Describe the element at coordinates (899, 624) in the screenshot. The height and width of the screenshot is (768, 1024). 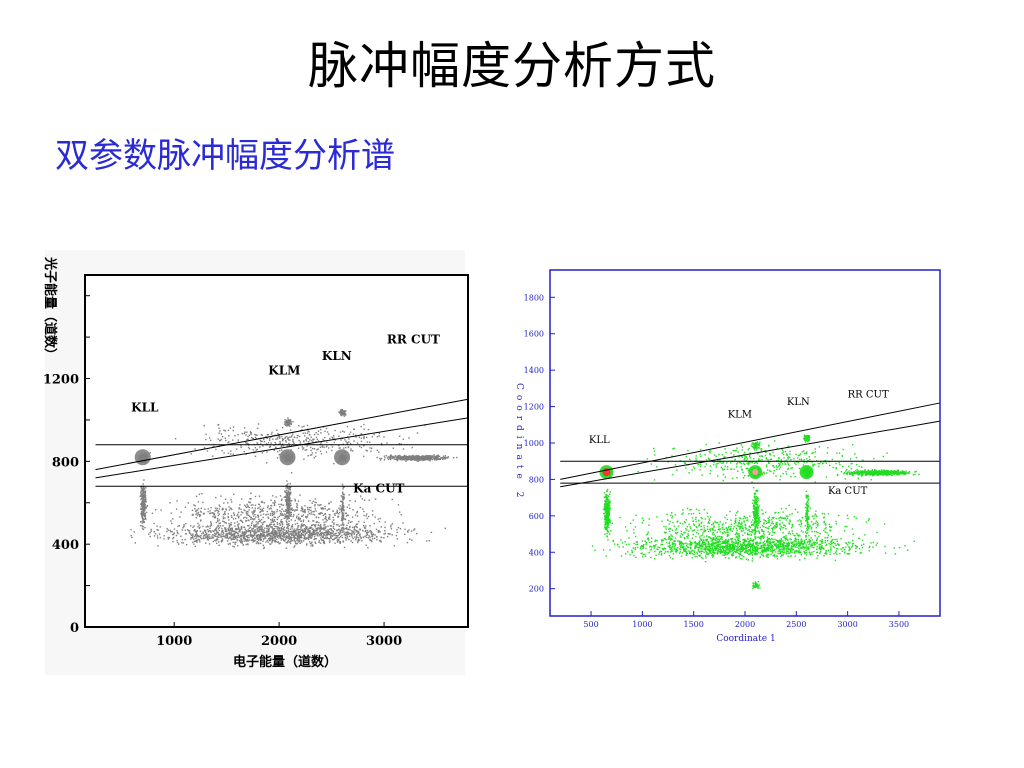
I see `x-tick-label: 3500` at that location.